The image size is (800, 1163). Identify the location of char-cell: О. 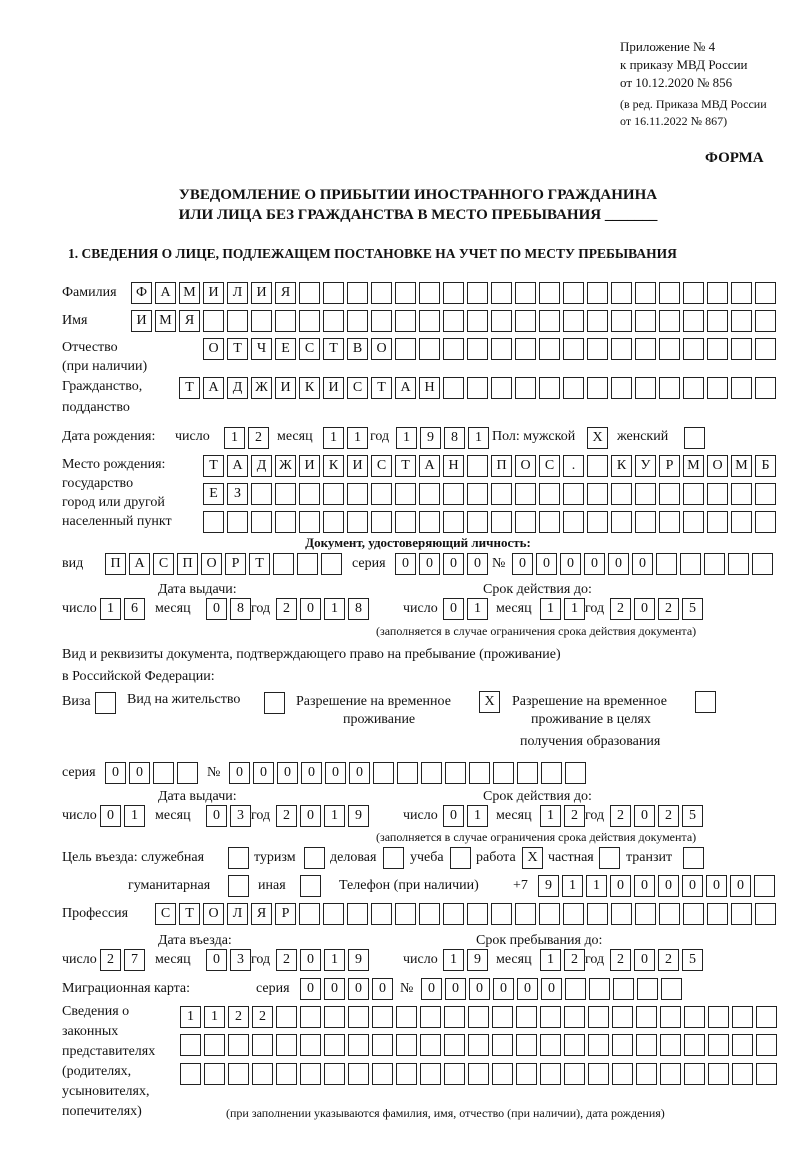
(211, 564).